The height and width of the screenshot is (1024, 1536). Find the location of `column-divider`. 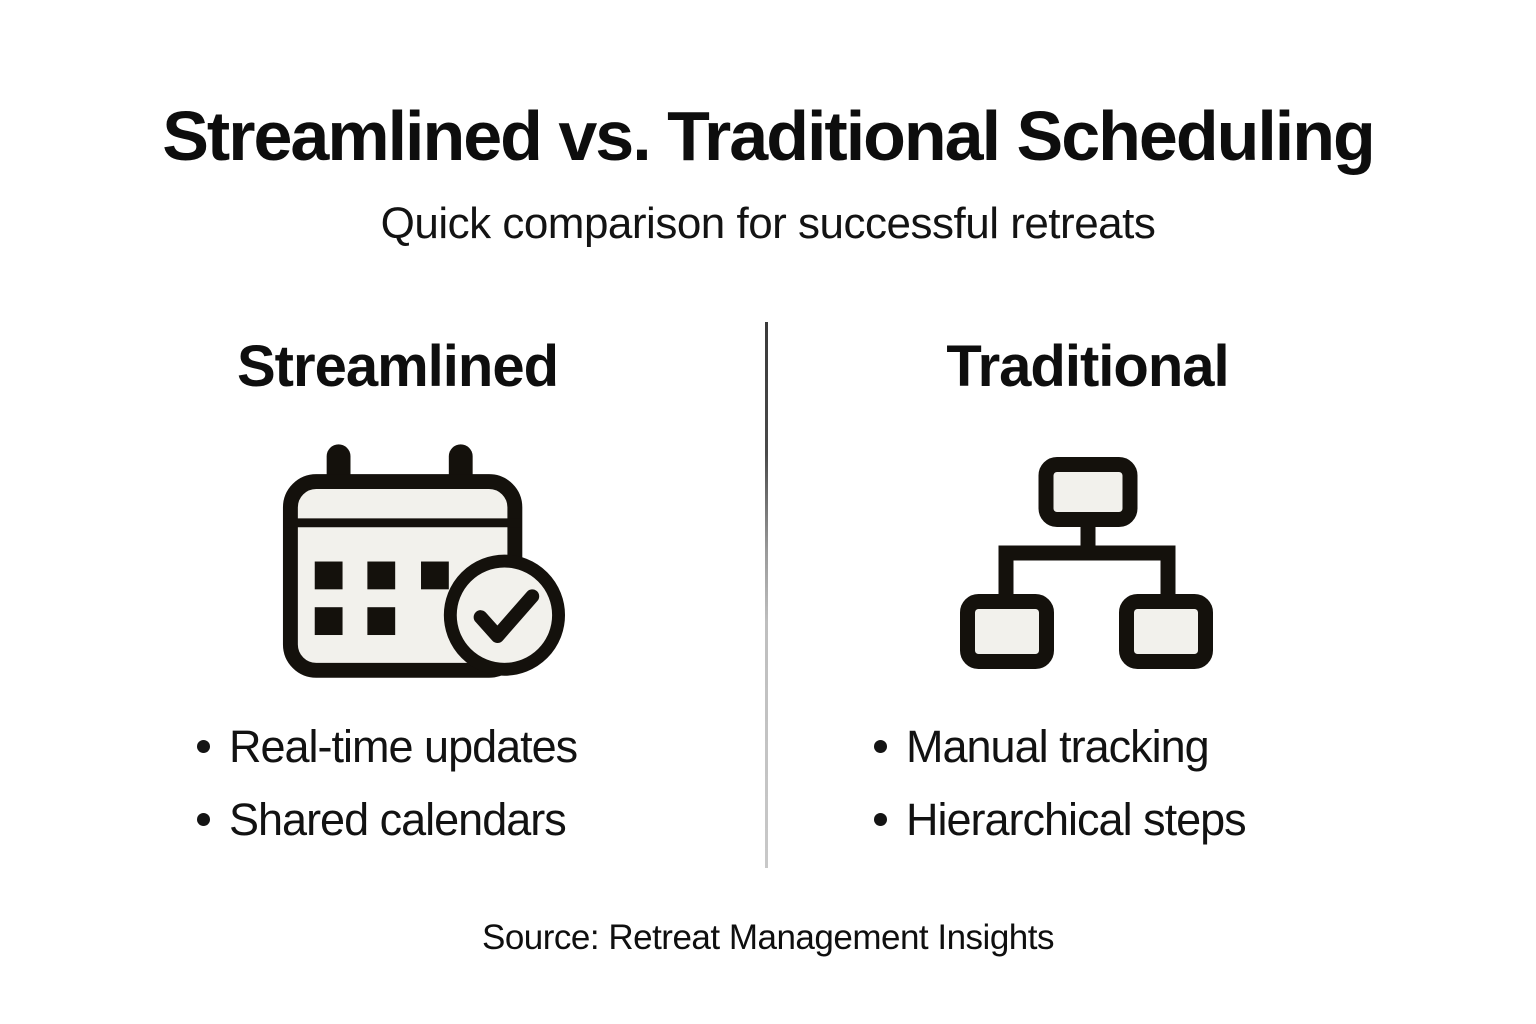

column-divider is located at coordinates (766, 595).